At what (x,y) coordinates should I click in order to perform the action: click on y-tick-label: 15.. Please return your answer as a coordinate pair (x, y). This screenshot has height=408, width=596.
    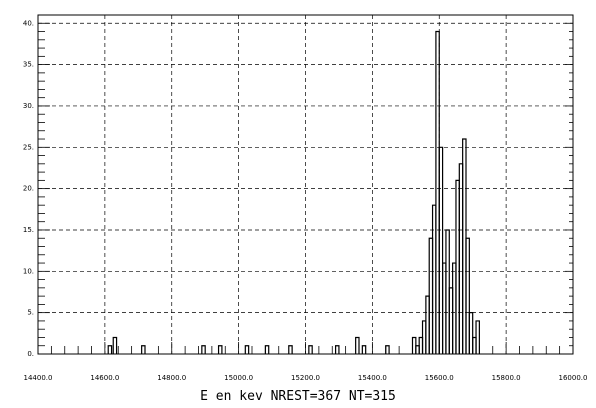
    Looking at the image, I should click on (28, 230).